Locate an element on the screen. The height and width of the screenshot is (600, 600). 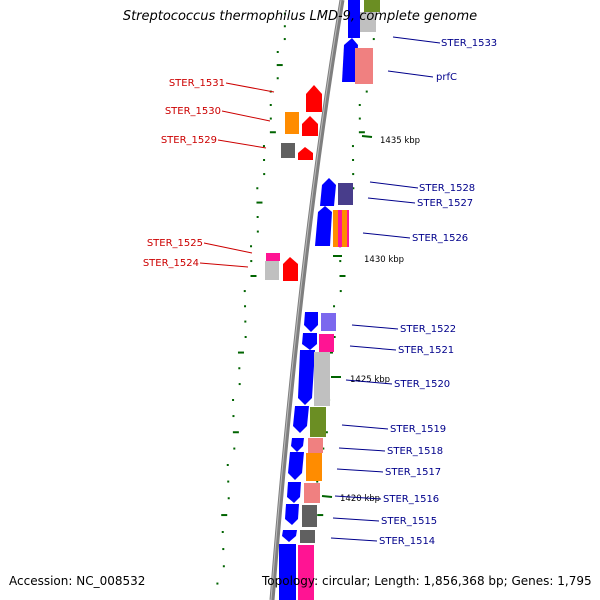
tick-label-1420: 1420 kbp is located at coordinates (360, 499).